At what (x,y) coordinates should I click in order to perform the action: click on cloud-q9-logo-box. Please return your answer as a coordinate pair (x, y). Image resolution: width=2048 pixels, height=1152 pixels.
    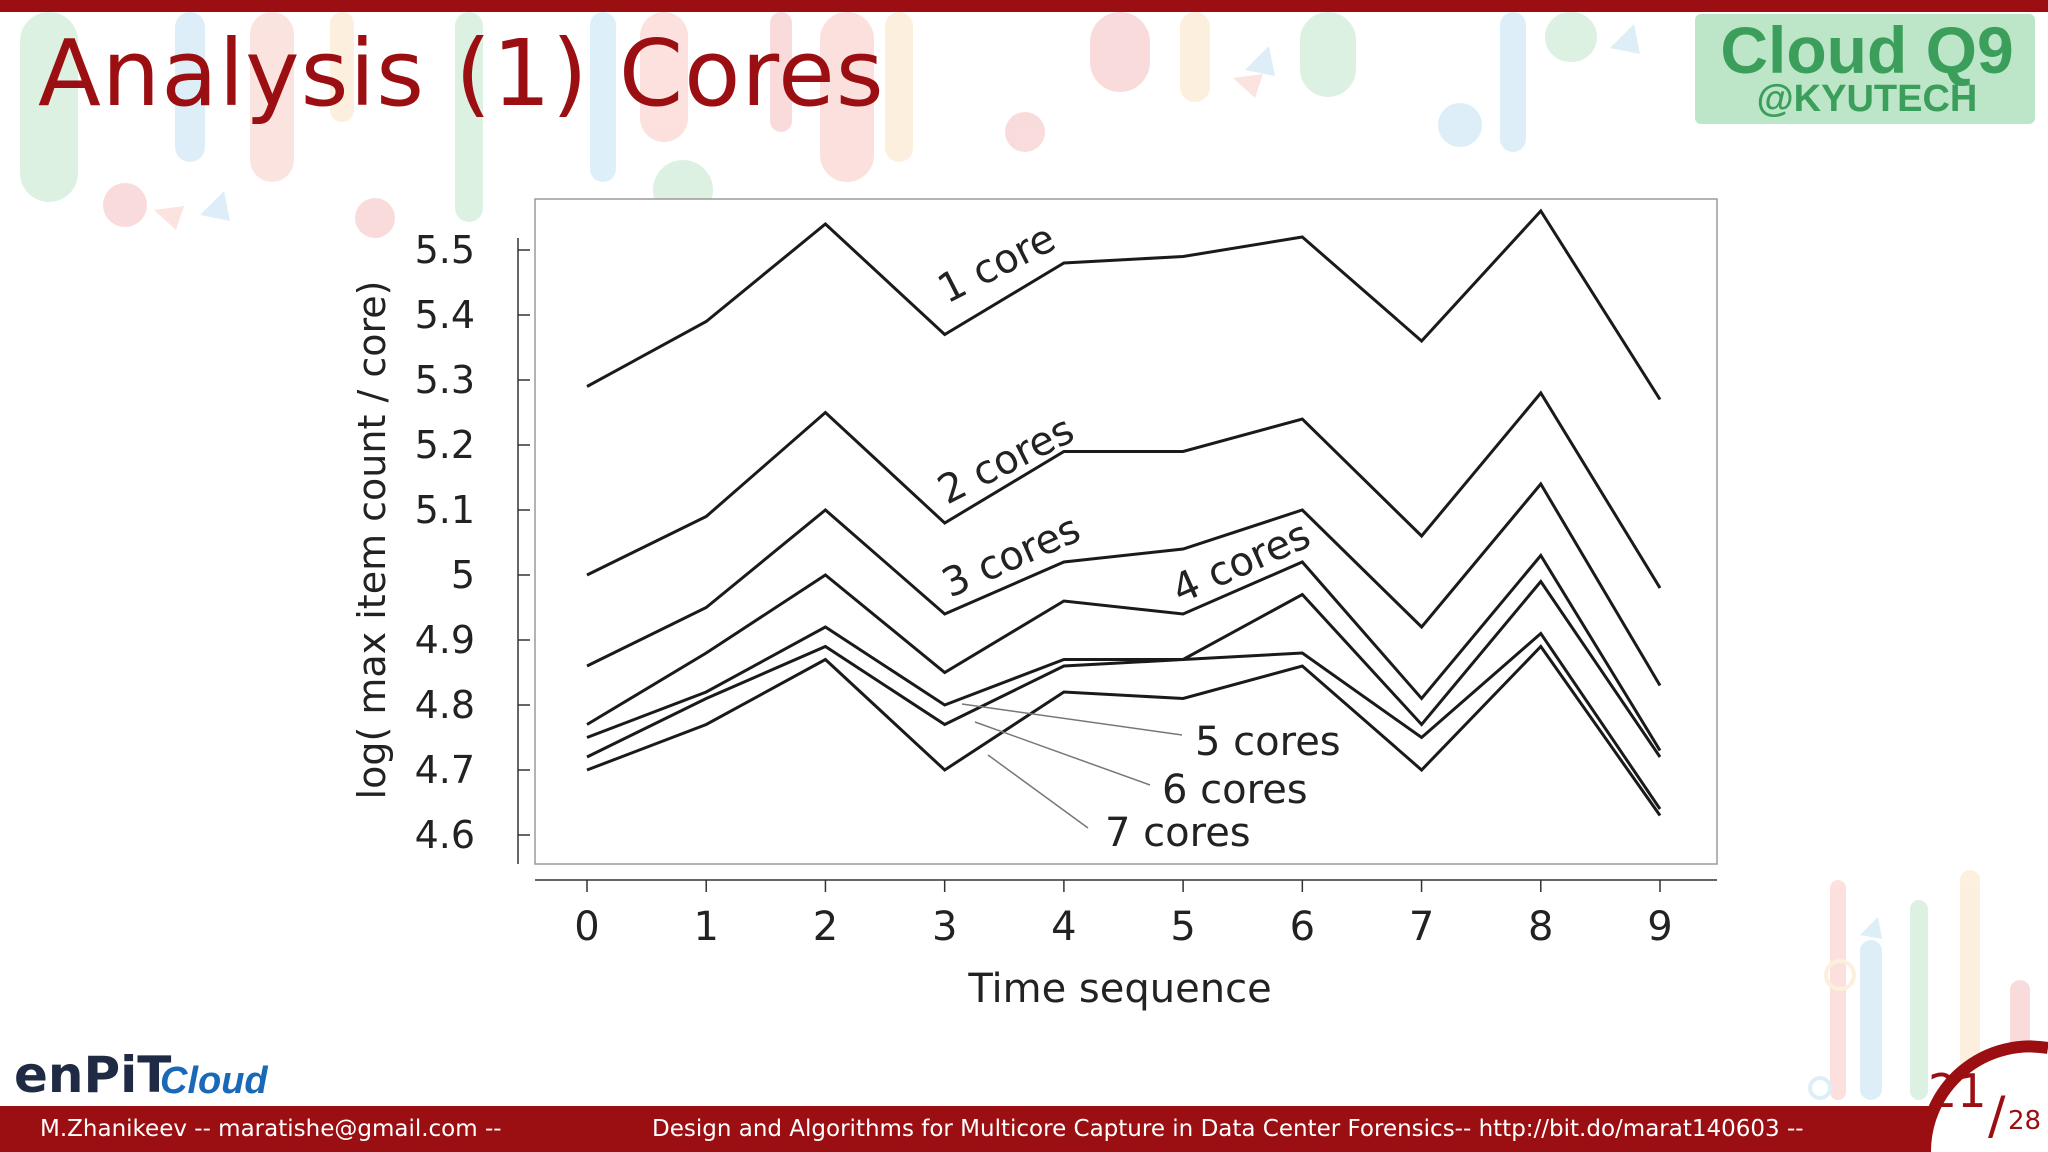
    Looking at the image, I should click on (1865, 69).